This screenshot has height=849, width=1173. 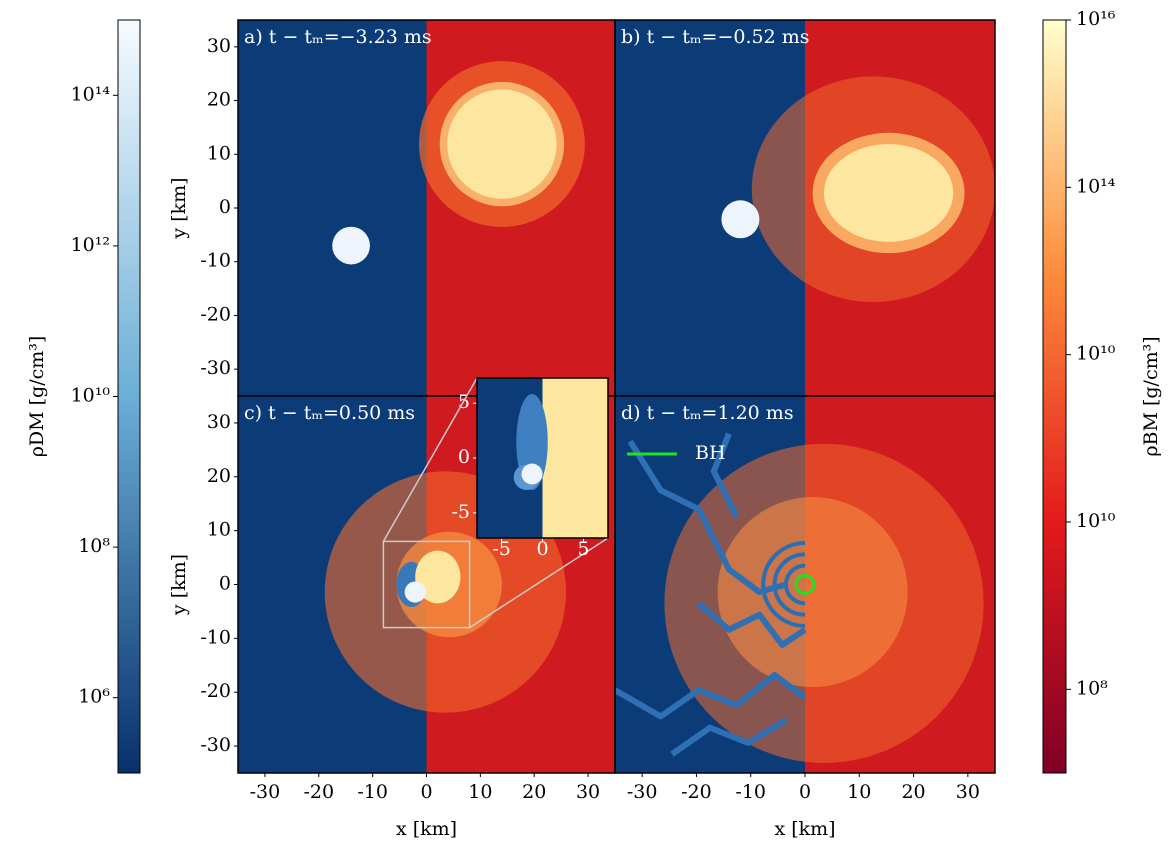 What do you see at coordinates (715, 37) in the screenshot?
I see `panel-title: b) t − tₘ=−0.52 ms` at bounding box center [715, 37].